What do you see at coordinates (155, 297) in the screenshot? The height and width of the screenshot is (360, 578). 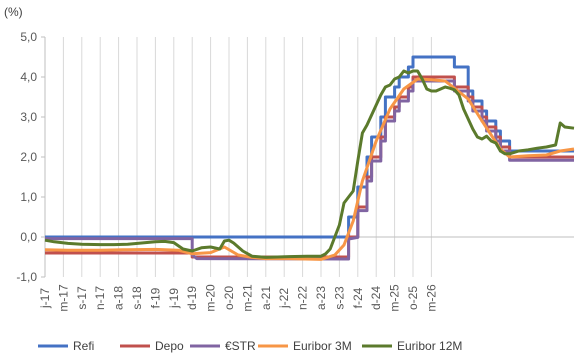 I see `x-tick-label: f-19` at bounding box center [155, 297].